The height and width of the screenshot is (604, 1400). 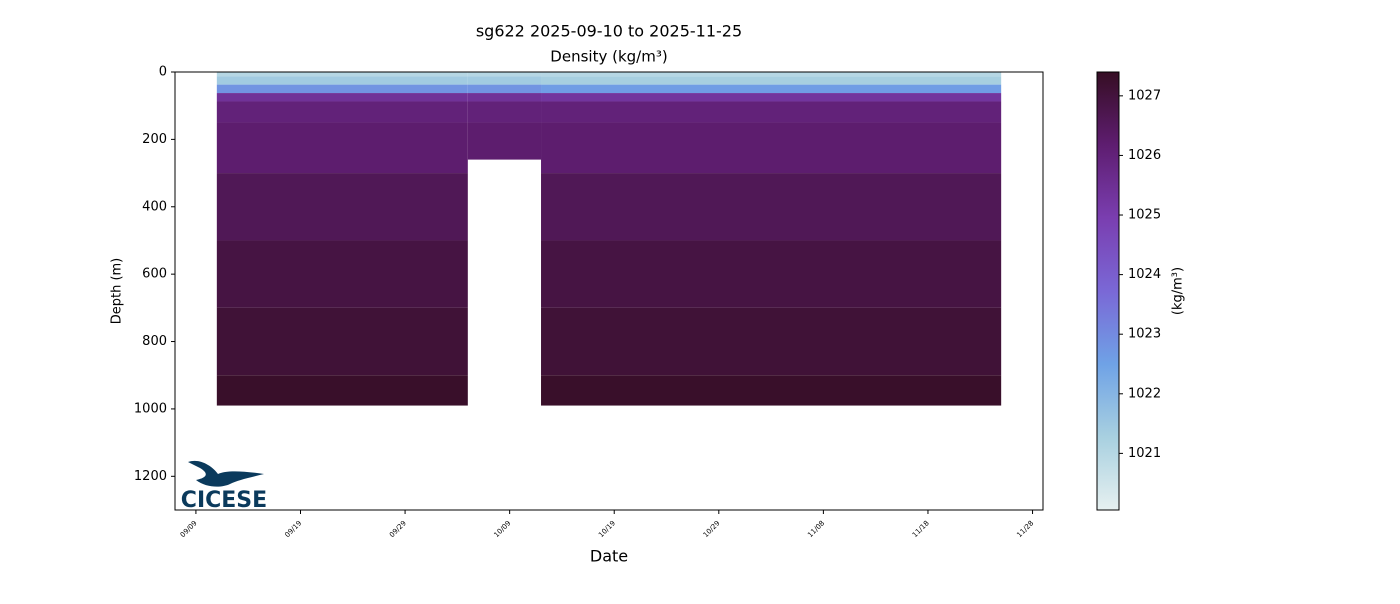 I want to click on x-tick-label: 09/29, so click(x=398, y=529).